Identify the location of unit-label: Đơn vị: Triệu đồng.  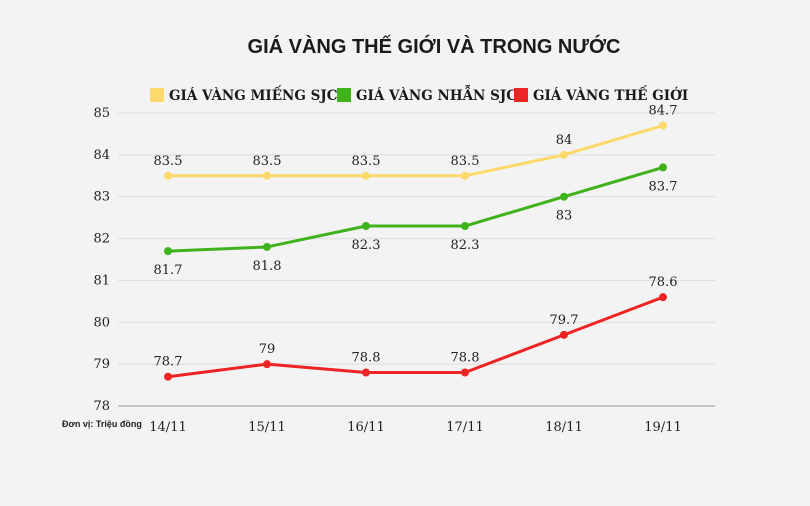
(102, 424).